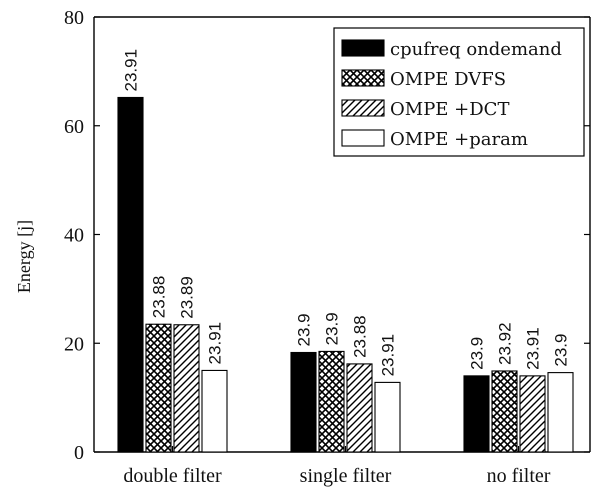  Describe the element at coordinates (24, 256) in the screenshot. I see `y-axis-title: Energy [j]` at that location.